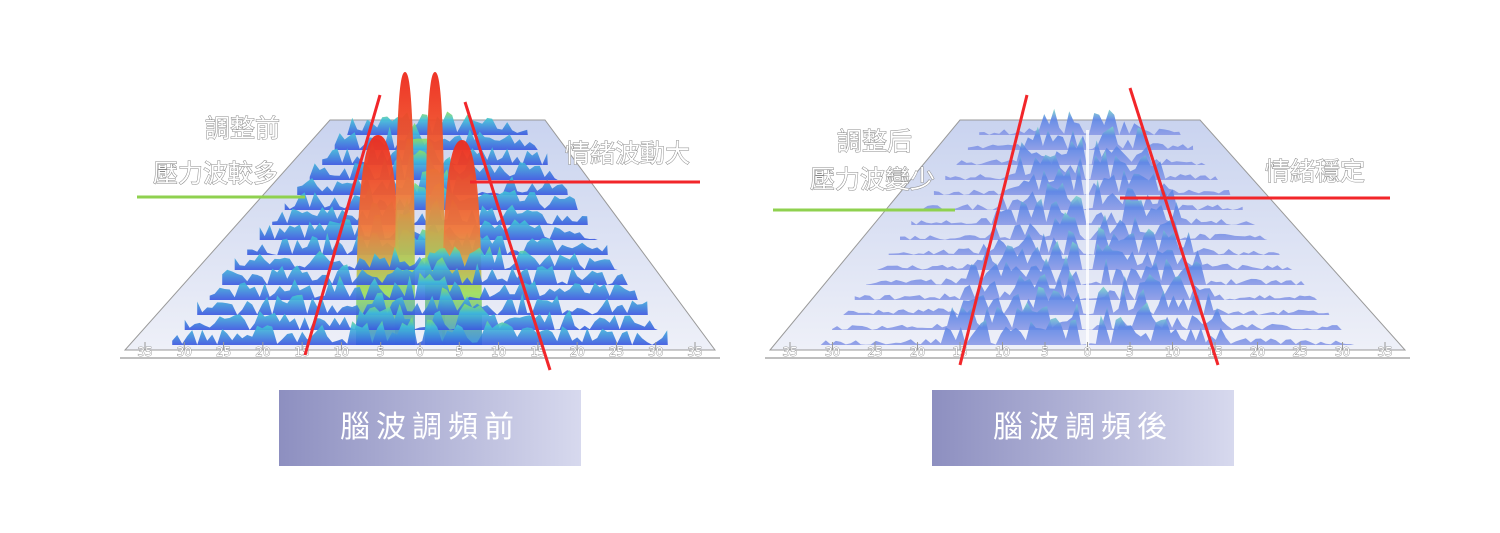 The width and height of the screenshot is (1500, 533). I want to click on annotation-left: 壓力波較多, so click(215, 173).